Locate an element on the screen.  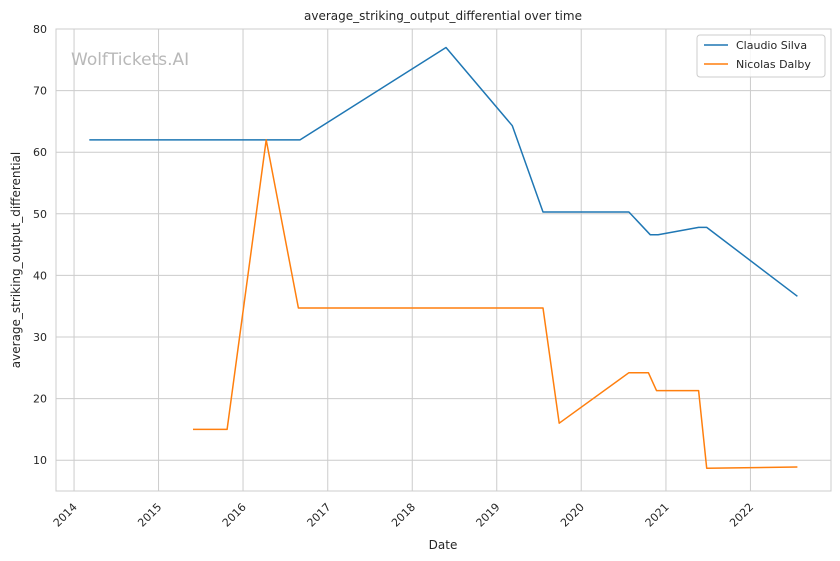
y-tick-label: 70 is located at coordinates (40, 91).